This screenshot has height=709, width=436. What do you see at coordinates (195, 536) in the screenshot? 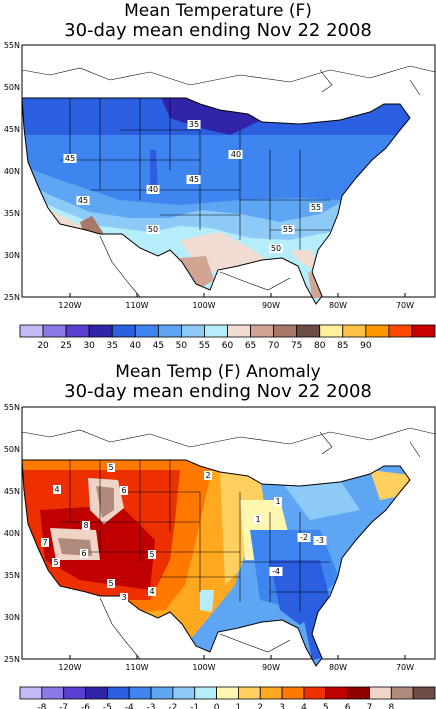
I see `panel2-state-boundaries` at bounding box center [195, 536].